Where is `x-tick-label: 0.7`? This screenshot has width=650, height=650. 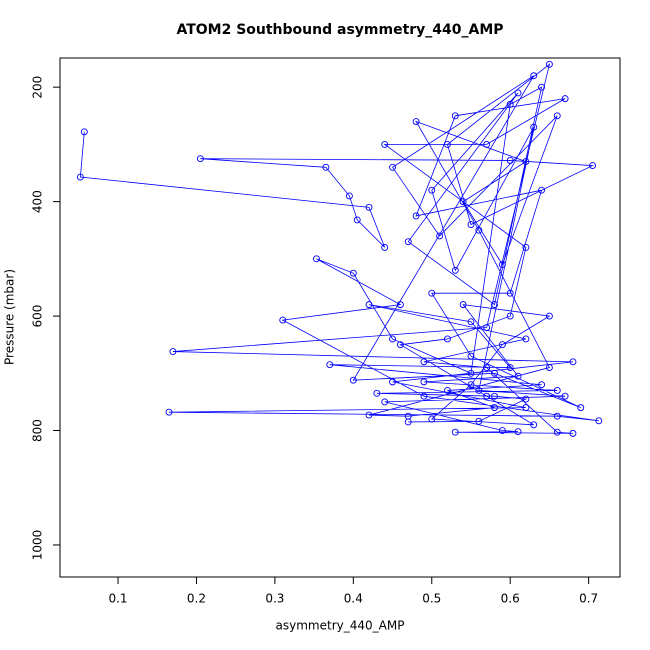
x-tick-label: 0.7 is located at coordinates (588, 599).